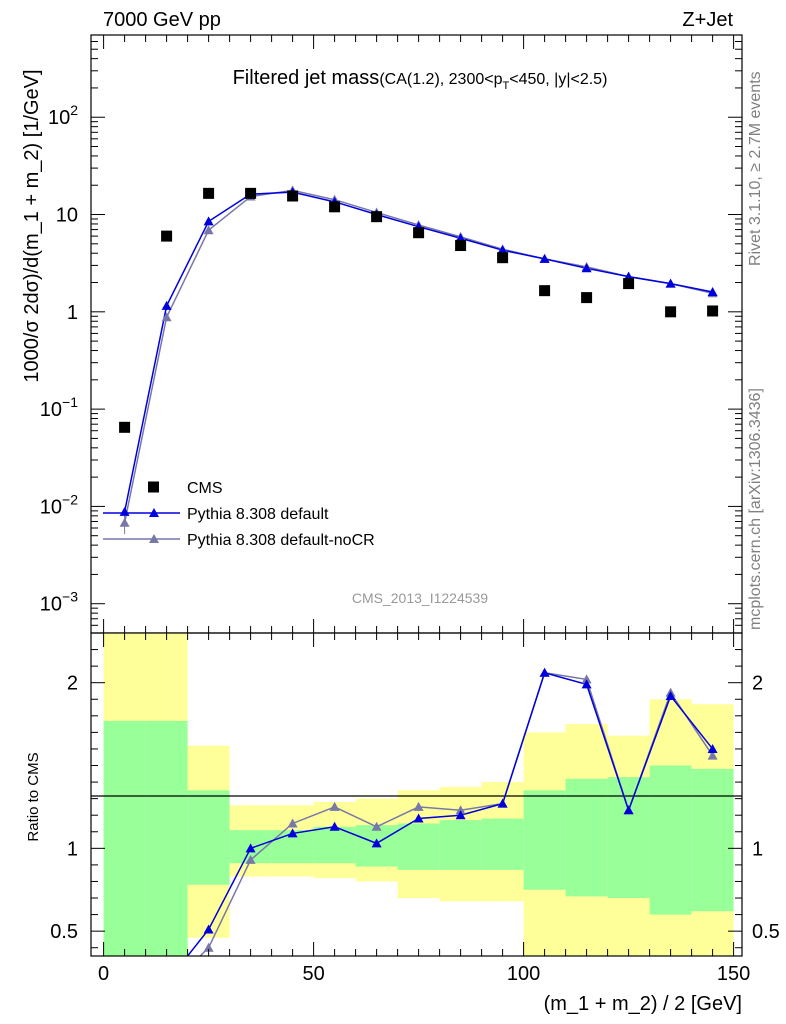 The width and height of the screenshot is (786, 1024). What do you see at coordinates (59, 407) in the screenshot?
I see `y-tick-label: 10⁻¹` at bounding box center [59, 407].